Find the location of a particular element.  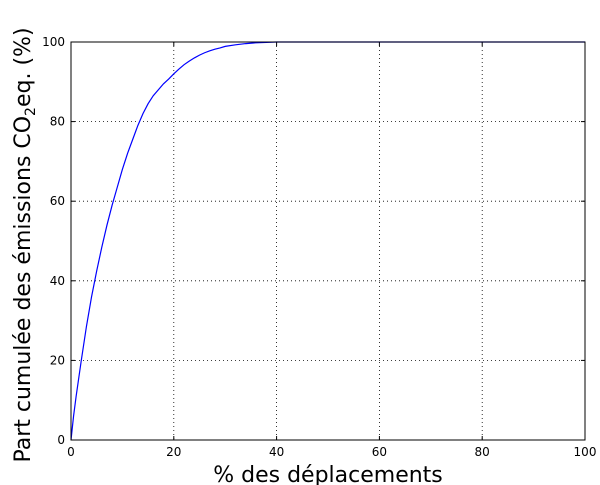

y-axis-label-tail: eq. (%) is located at coordinates (23, 67).